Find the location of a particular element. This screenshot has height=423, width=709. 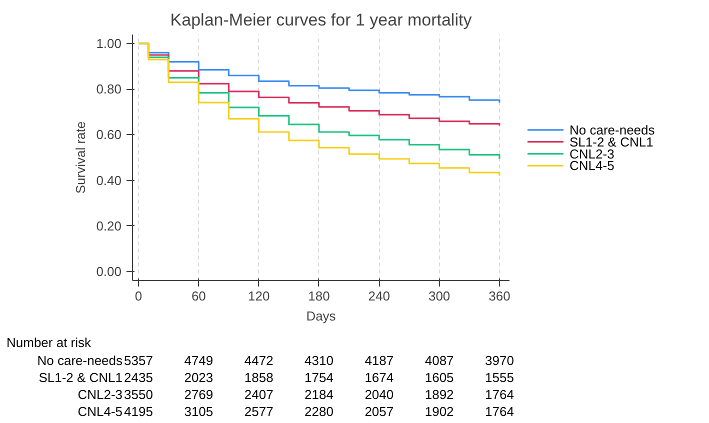

y-tick-label: 0.80 is located at coordinates (109, 89).